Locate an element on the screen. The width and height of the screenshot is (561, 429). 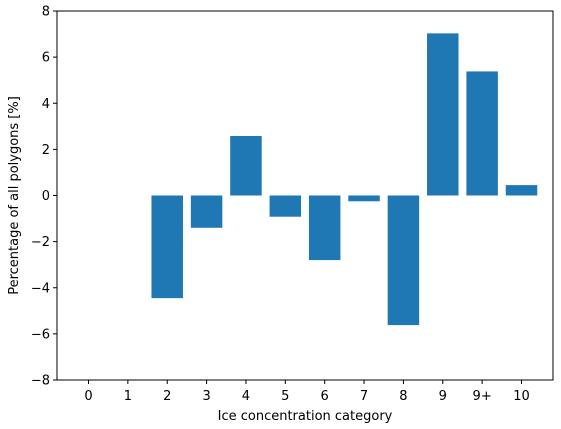
x-tick-label: 3 is located at coordinates (206, 396).